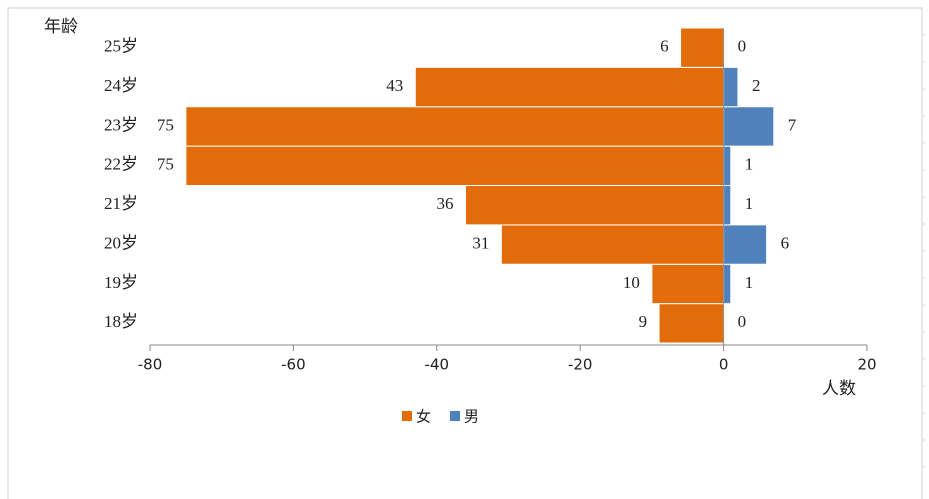 This screenshot has height=499, width=929. What do you see at coordinates (724, 365) in the screenshot?
I see `x-tick-label: 0` at bounding box center [724, 365].